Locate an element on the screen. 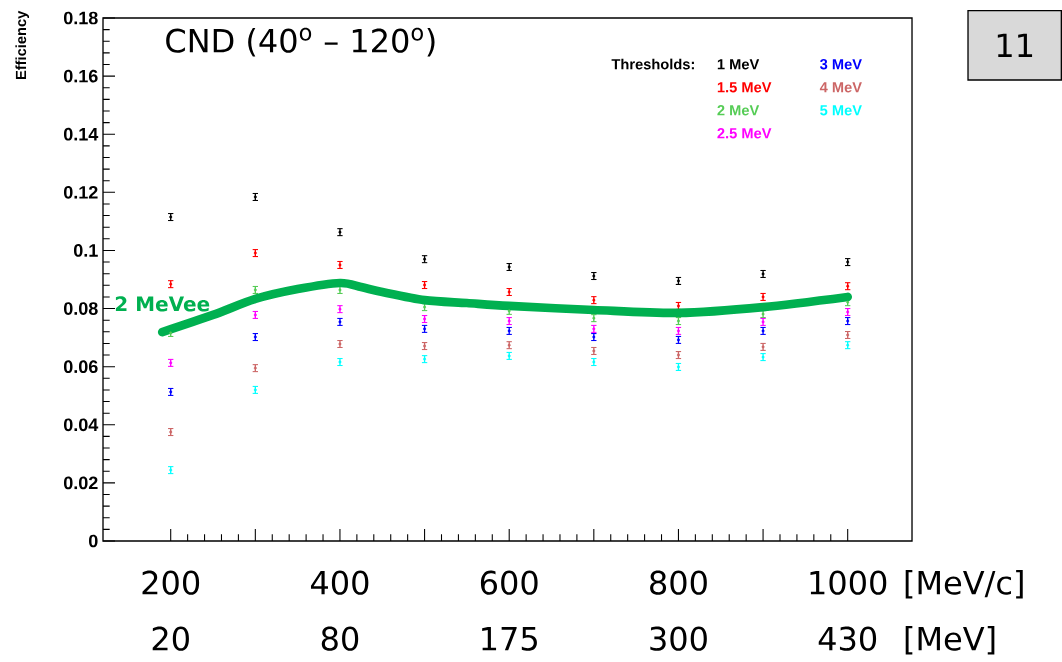 This screenshot has height=662, width=1062. y-tick-label: 0.04 is located at coordinates (81, 425).